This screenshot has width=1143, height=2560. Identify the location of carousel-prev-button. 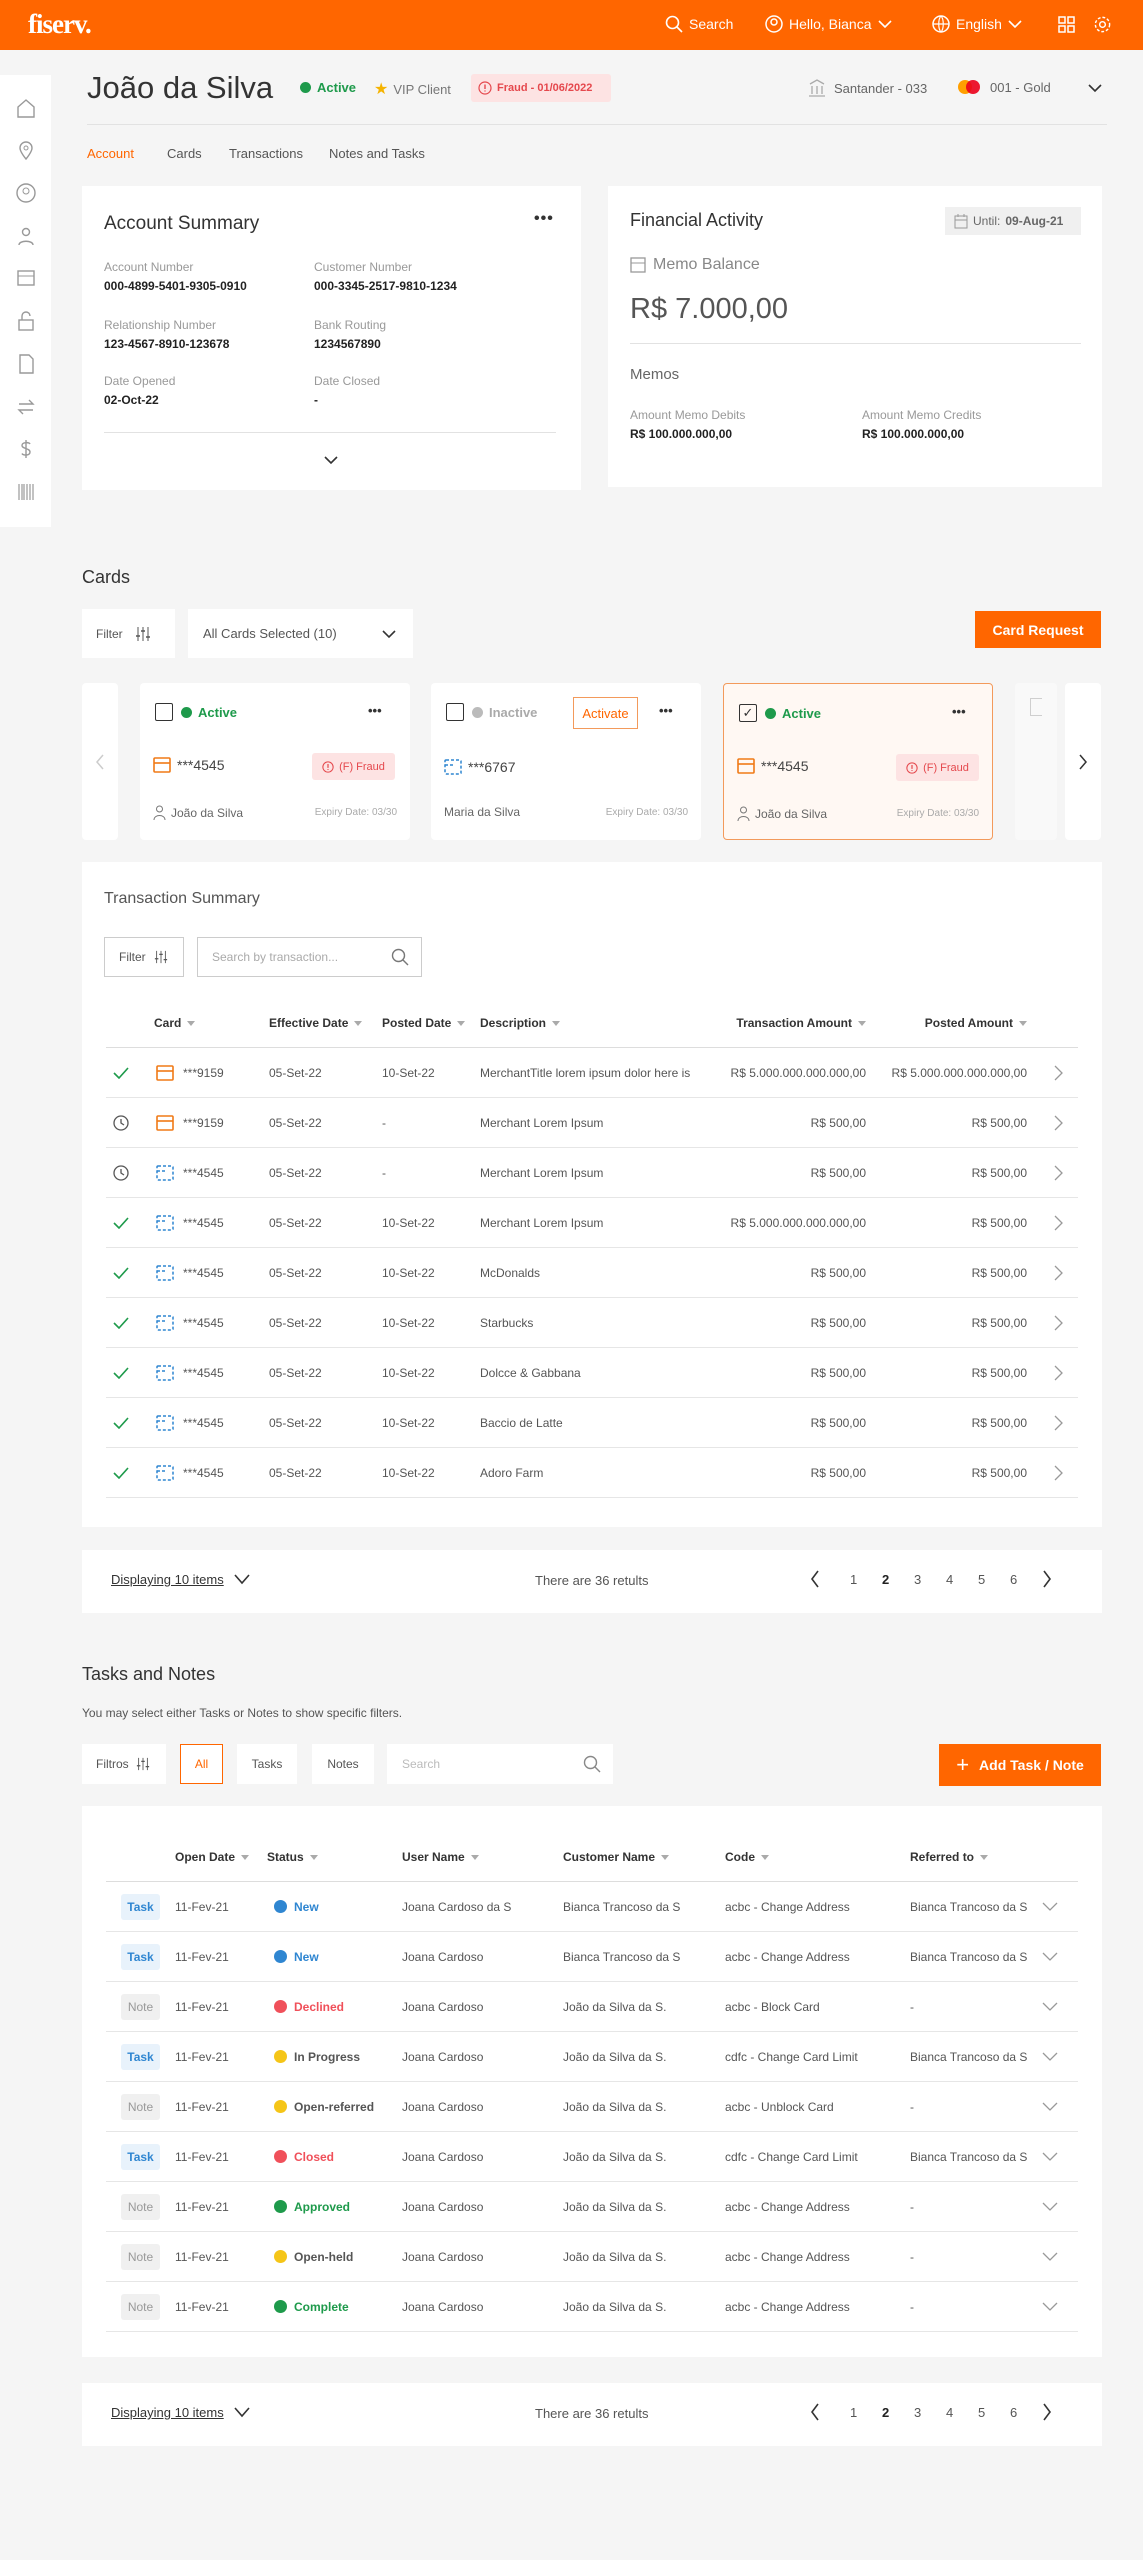
(100, 761).